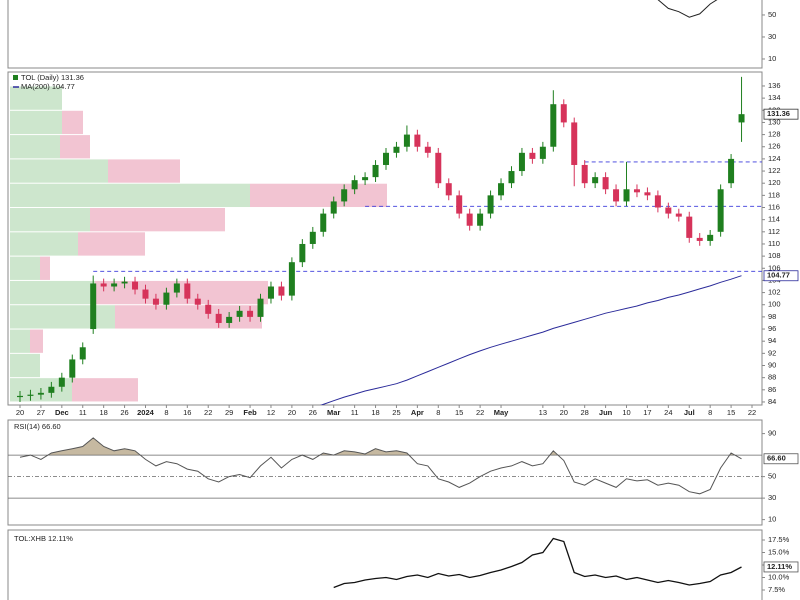 Image resolution: width=800 pixels, height=600 pixels. Describe the element at coordinates (774, 194) in the screenshot. I see `y-tick-label: 118` at that location.